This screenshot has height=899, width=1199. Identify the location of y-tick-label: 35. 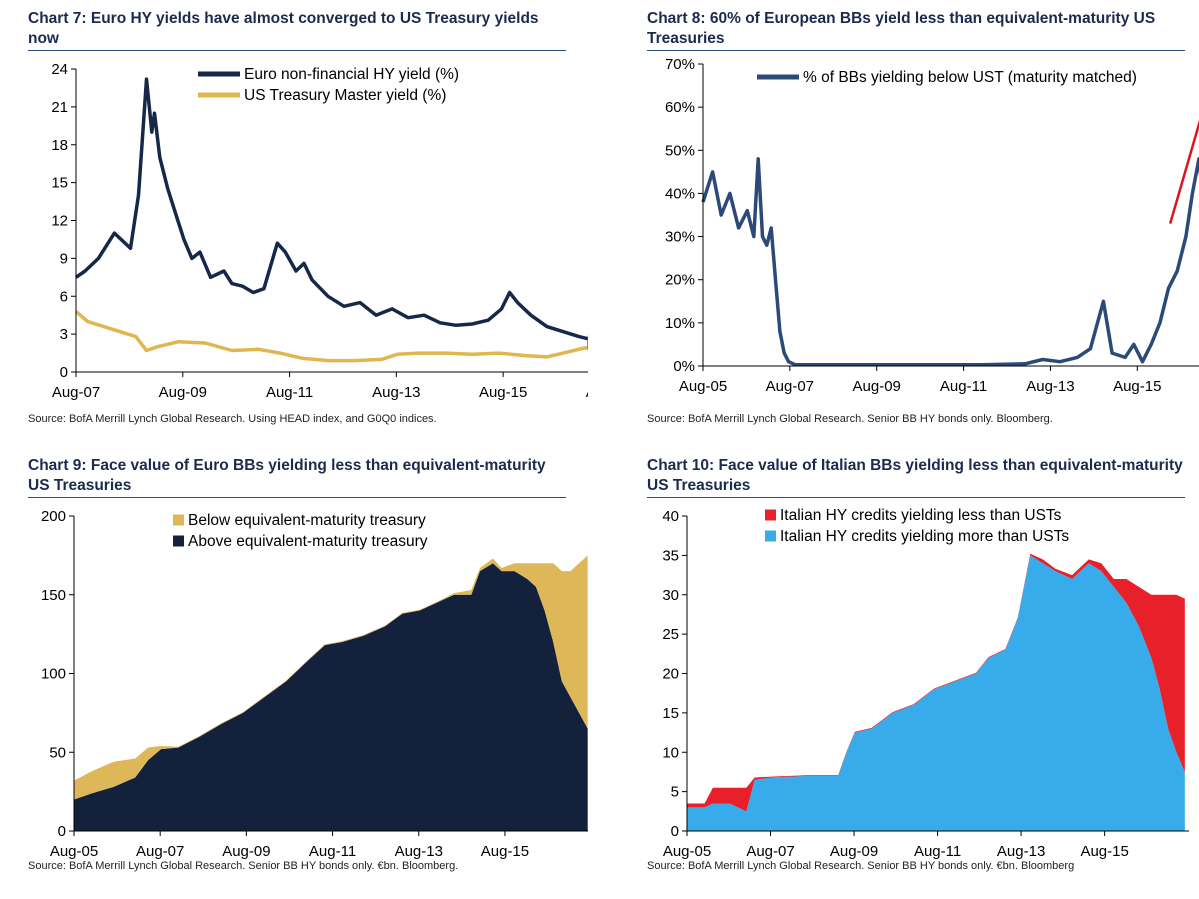
(670, 555).